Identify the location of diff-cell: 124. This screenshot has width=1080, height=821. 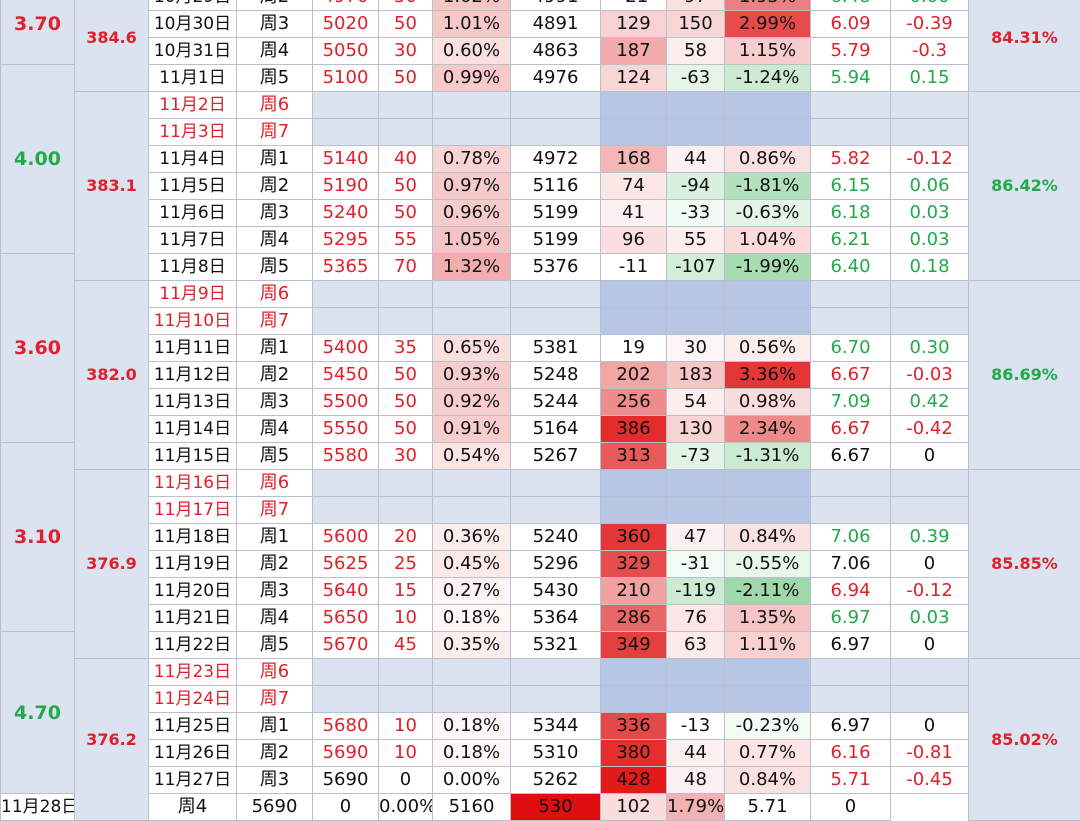
(634, 78).